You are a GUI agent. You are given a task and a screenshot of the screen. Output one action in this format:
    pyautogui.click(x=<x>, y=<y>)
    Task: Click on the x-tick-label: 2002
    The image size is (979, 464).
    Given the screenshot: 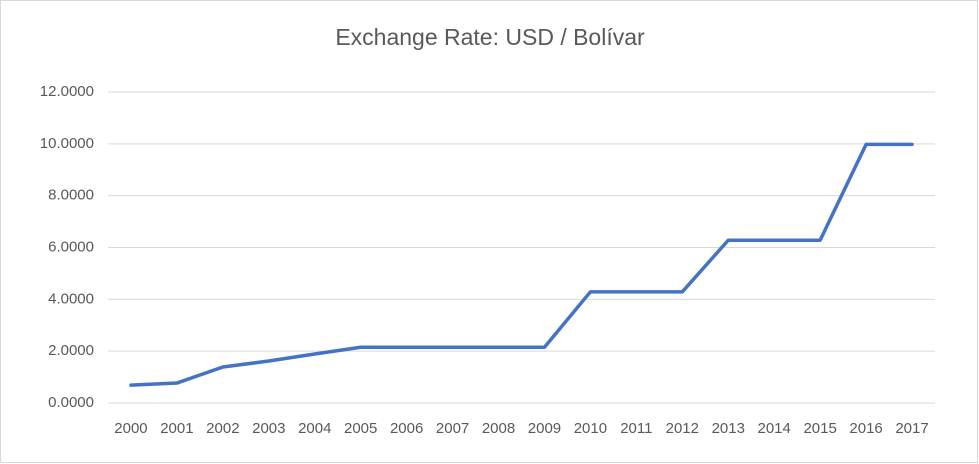 What is the action you would take?
    pyautogui.click(x=222, y=428)
    